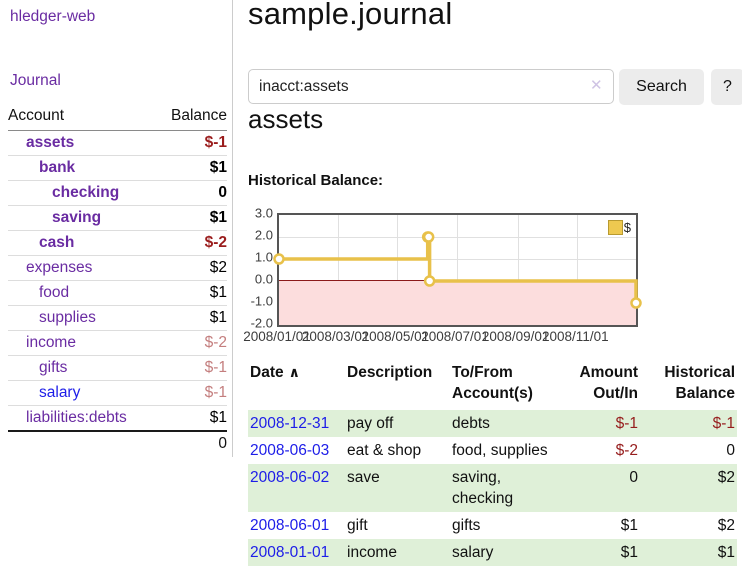 This screenshot has height=582, width=742. I want to click on total-spacer, so click(82, 443).